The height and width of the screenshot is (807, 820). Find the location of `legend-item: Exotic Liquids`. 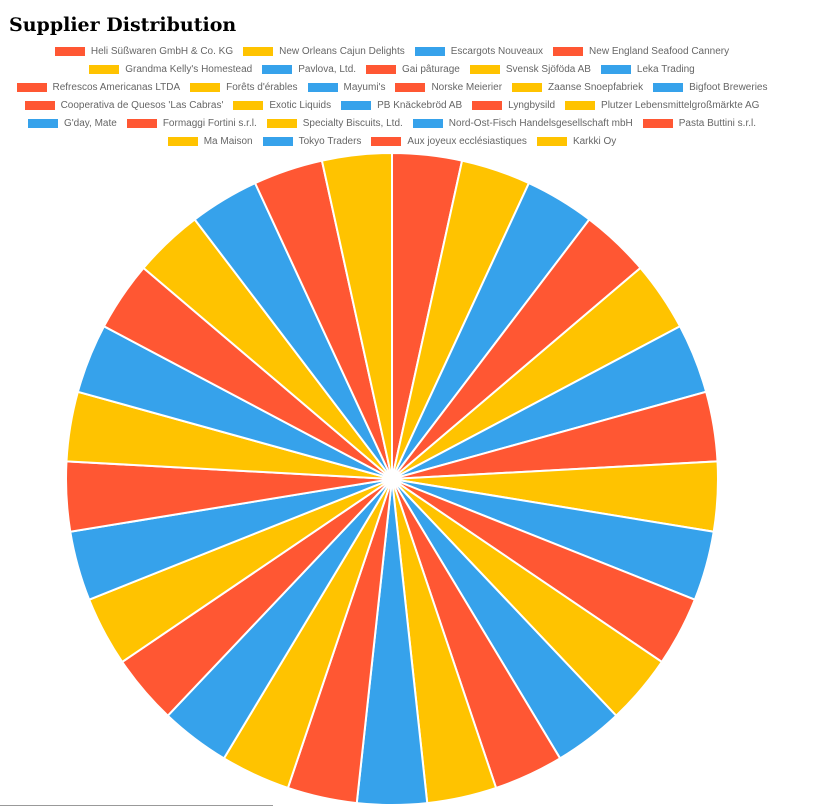

legend-item: Exotic Liquids is located at coordinates (282, 105).